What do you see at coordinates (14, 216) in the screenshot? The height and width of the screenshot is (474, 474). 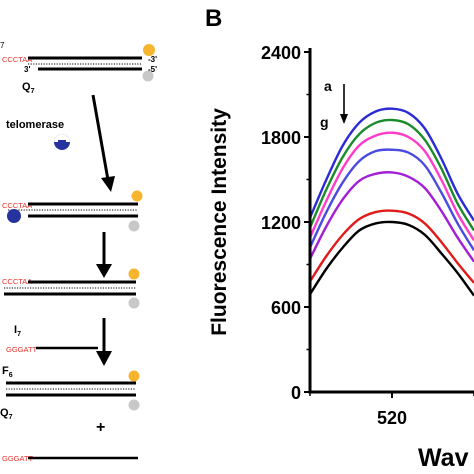 I see `row2-enzyme-icon` at bounding box center [14, 216].